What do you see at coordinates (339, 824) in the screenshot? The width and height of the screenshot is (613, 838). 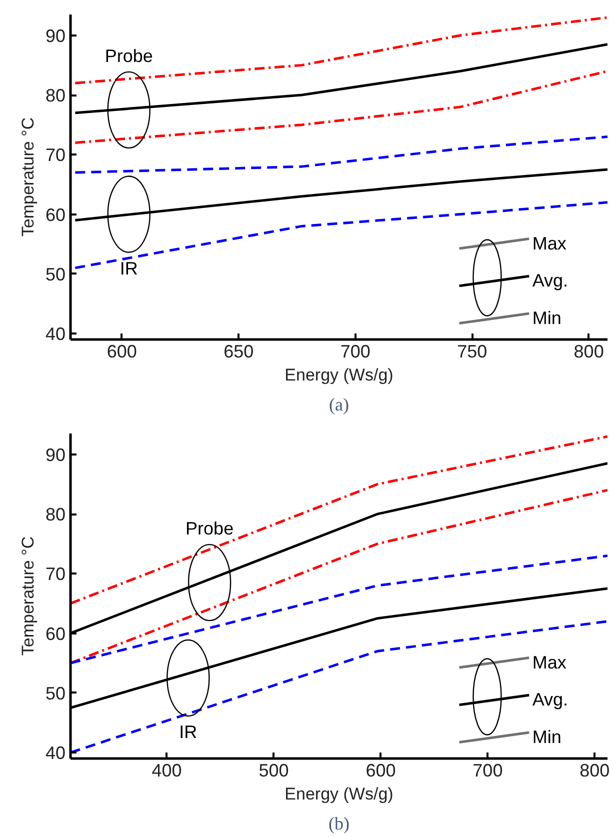 I see `text: (b)` at bounding box center [339, 824].